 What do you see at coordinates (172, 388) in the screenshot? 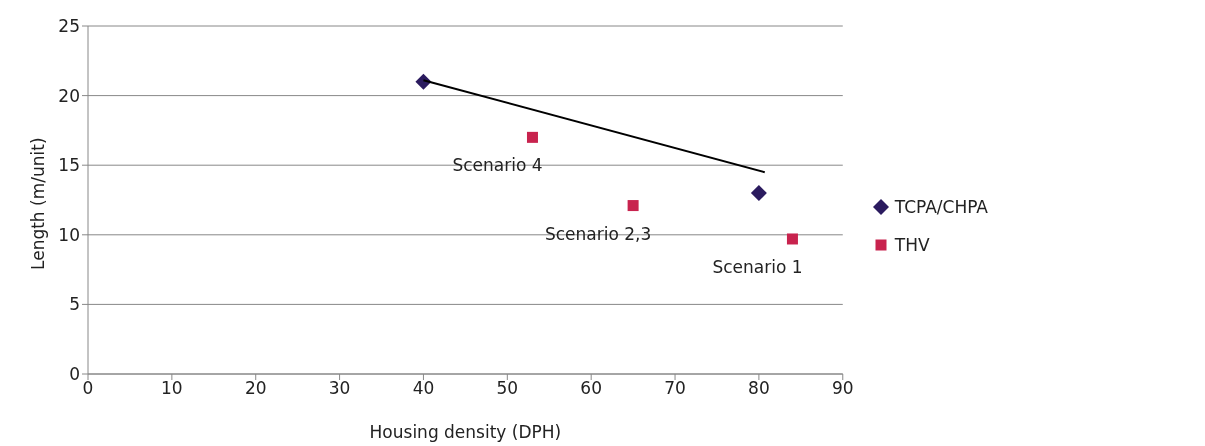
I see `x-tick-label: 10` at bounding box center [172, 388].